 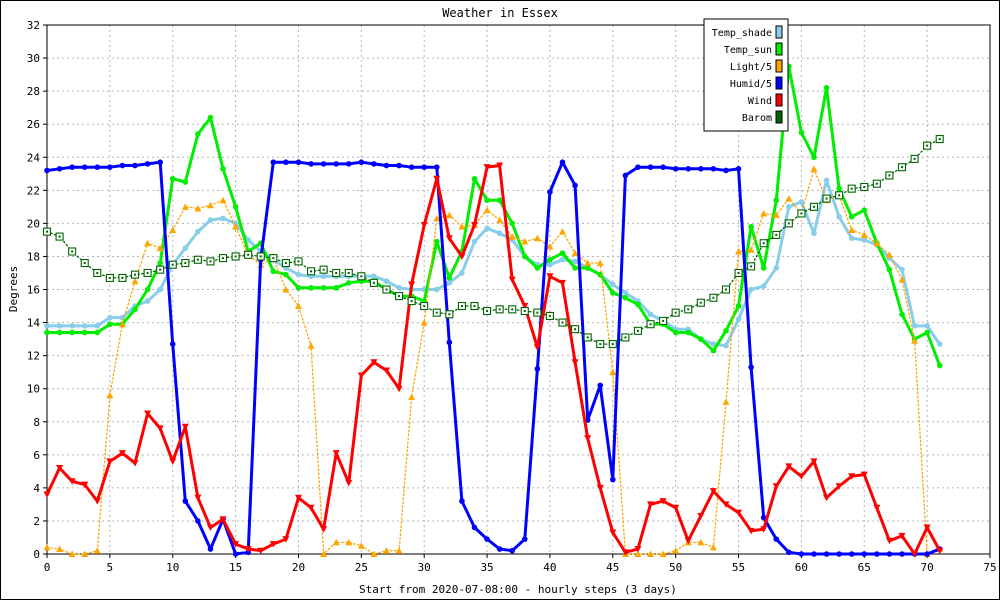 What do you see at coordinates (33, 58) in the screenshot?
I see `y-tick-label: 30` at bounding box center [33, 58].